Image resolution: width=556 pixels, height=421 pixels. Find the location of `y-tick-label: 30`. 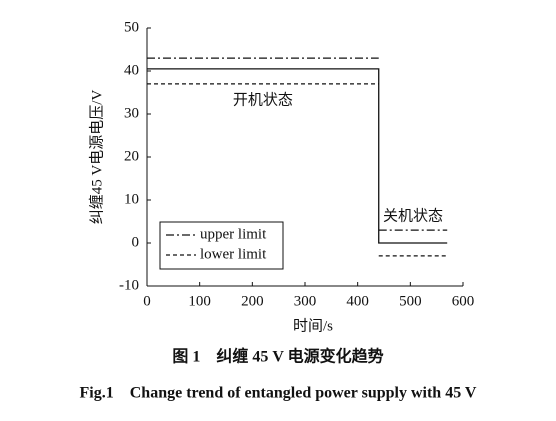

y-tick-label: 30 is located at coordinates (131, 113).